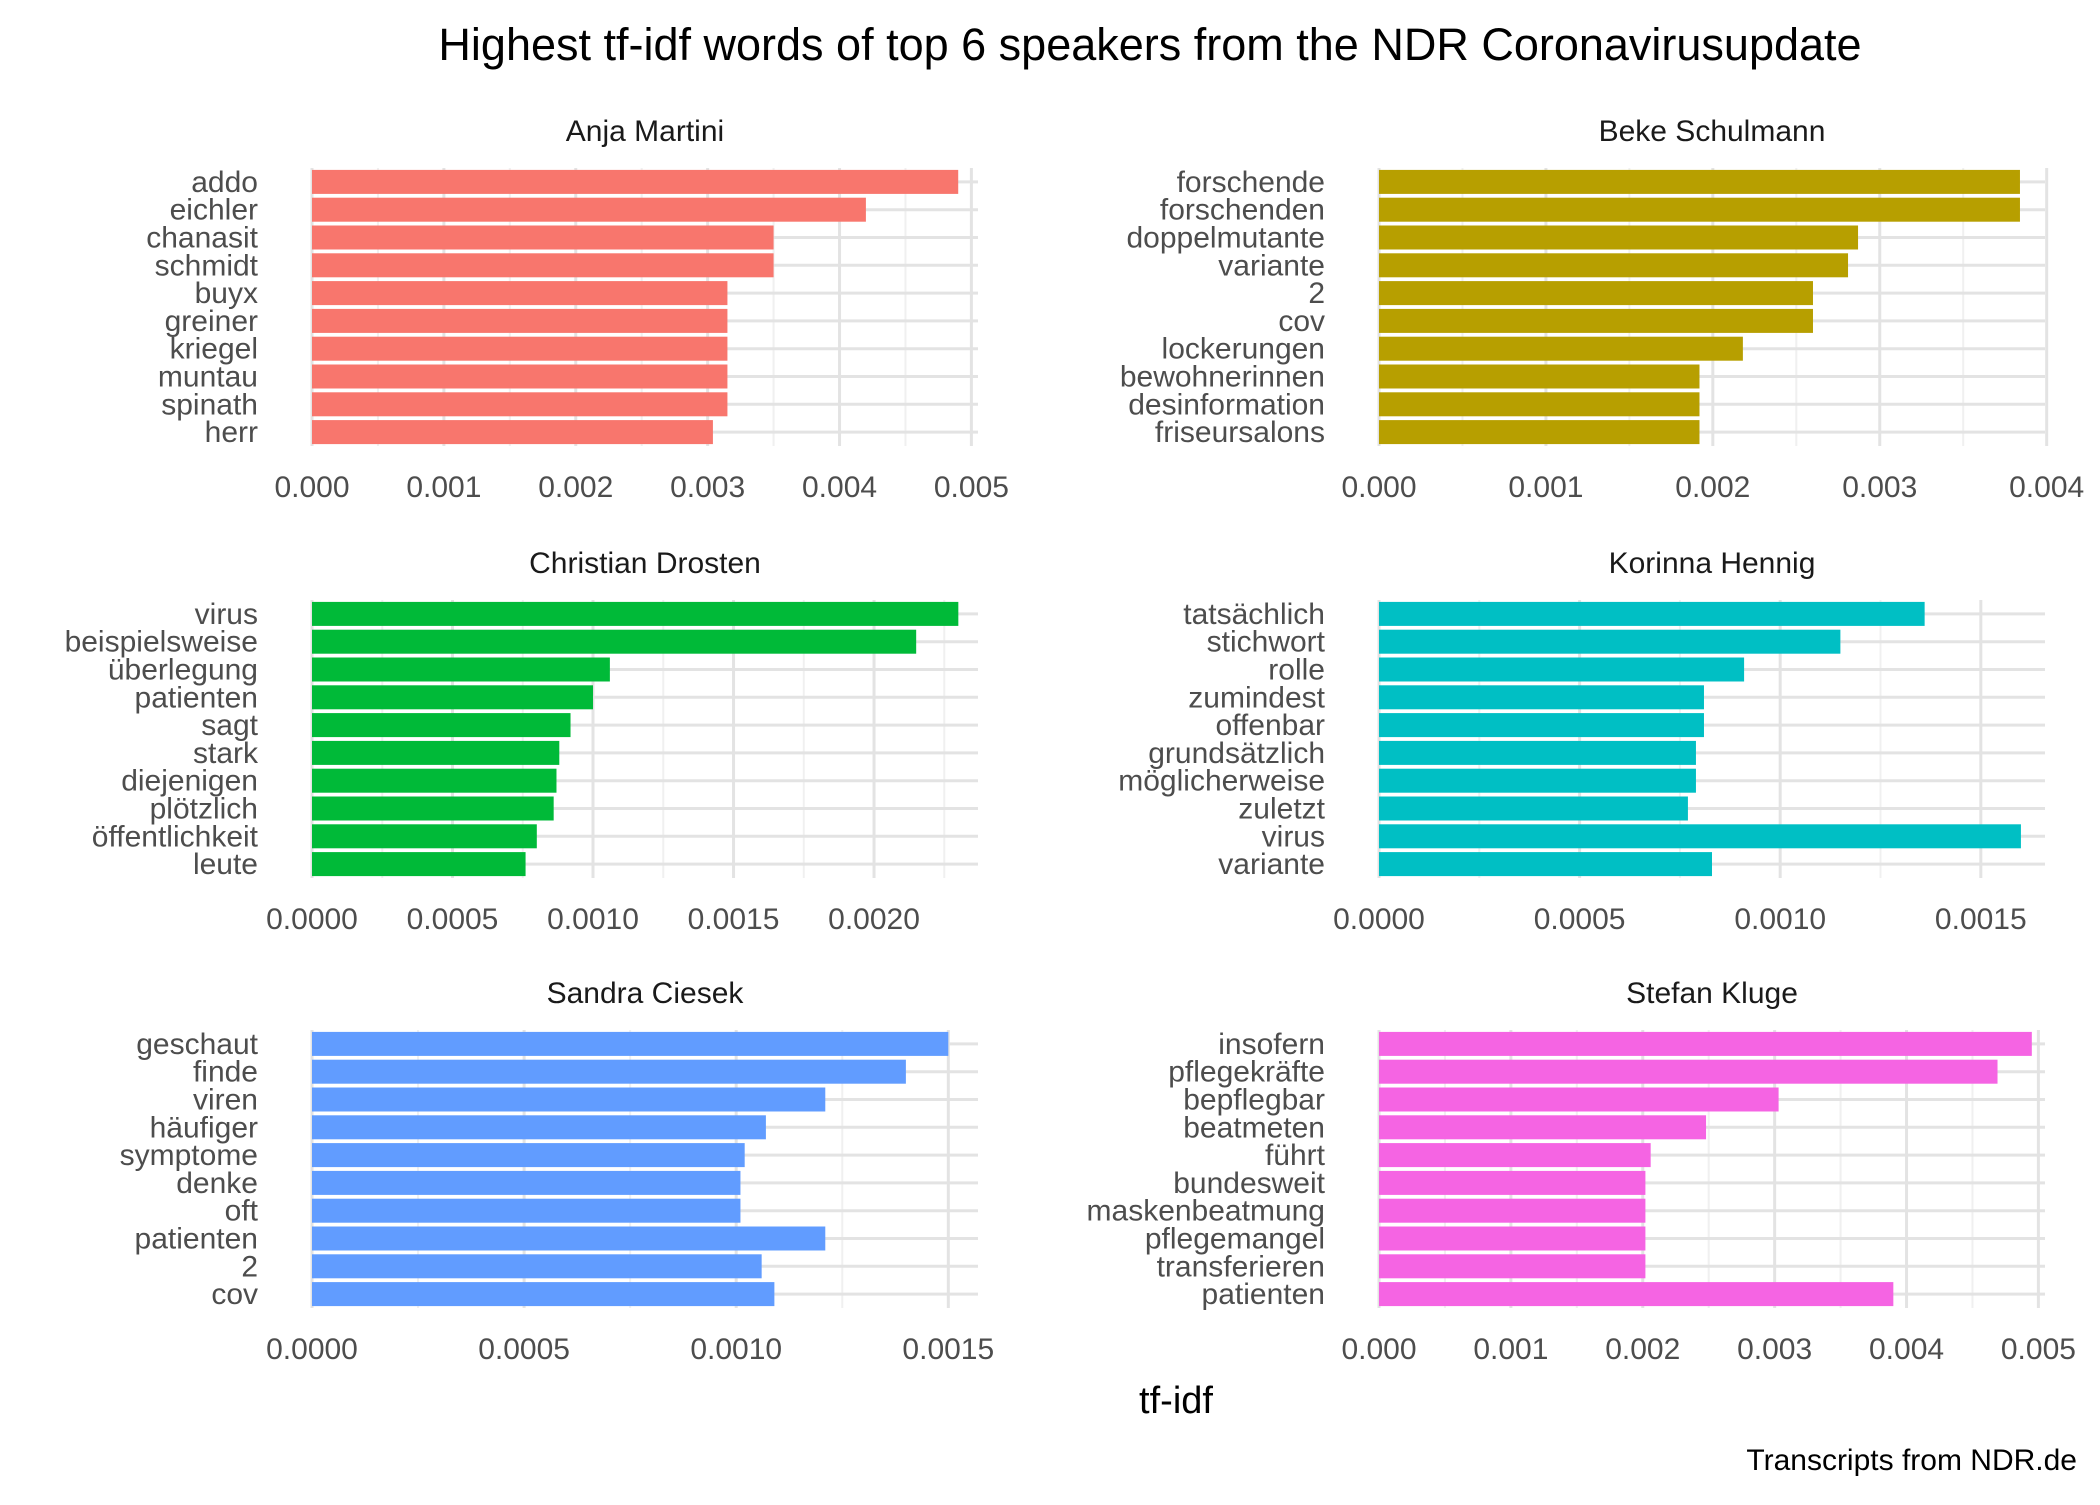  Describe the element at coordinates (1249, 1183) in the screenshot. I see `category-label: bundesweit` at that location.